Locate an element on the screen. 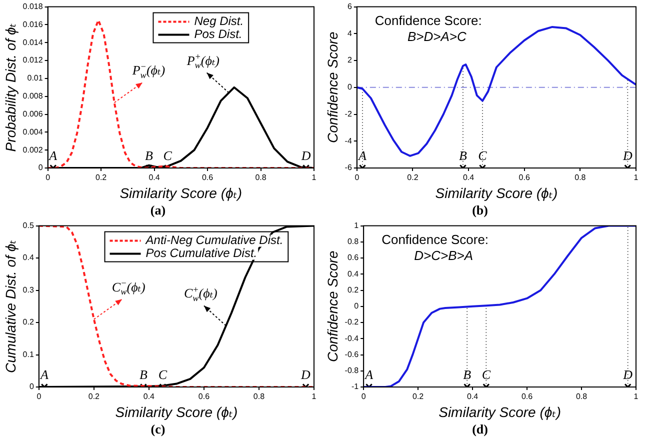 The image size is (645, 439). y-tick-label: 2 is located at coordinates (349, 60).